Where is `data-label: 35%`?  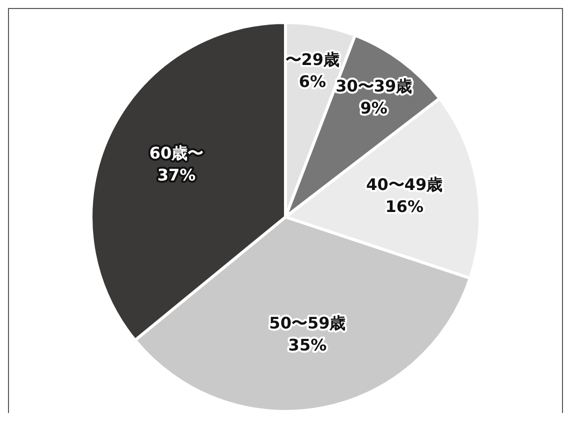 data-label: 35% is located at coordinates (307, 345).